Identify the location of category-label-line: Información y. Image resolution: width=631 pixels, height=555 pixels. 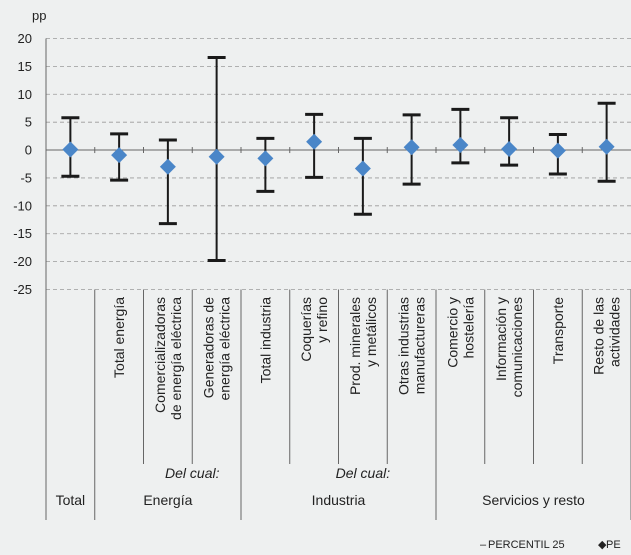
(501, 339).